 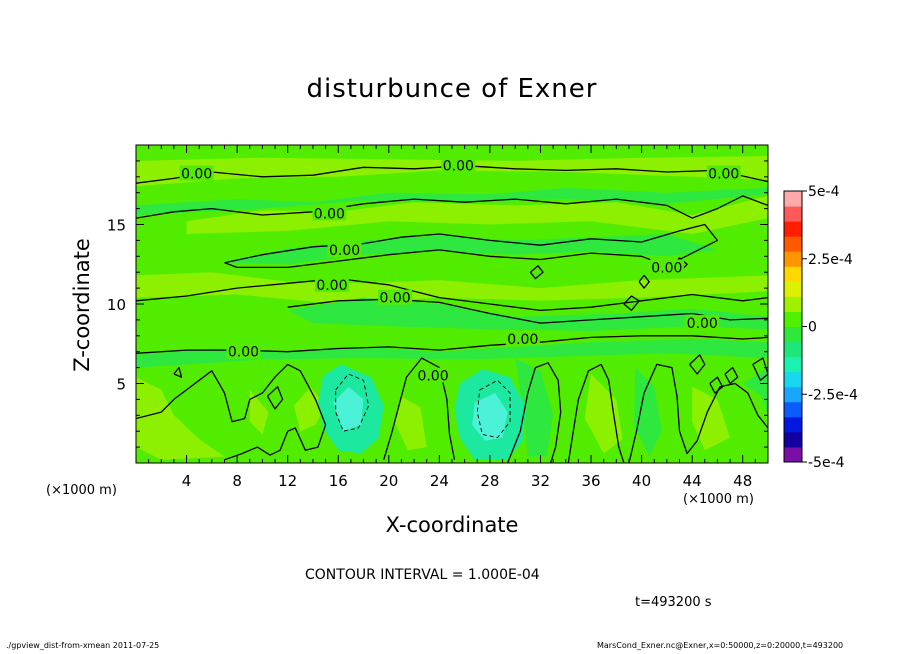 What do you see at coordinates (673, 602) in the screenshot?
I see `time-note: t=493200 s` at bounding box center [673, 602].